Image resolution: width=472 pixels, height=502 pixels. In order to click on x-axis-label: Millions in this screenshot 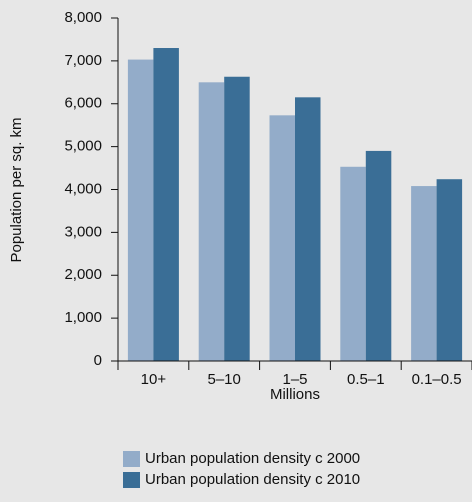, I will do `click(295, 394)`.